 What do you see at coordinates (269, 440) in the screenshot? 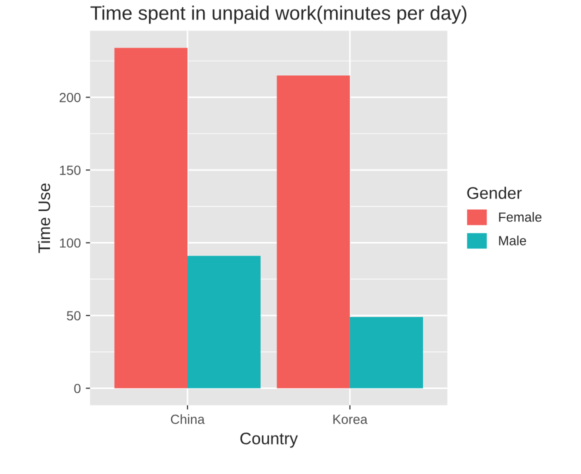
I see `x-axis-title: Country` at bounding box center [269, 440].